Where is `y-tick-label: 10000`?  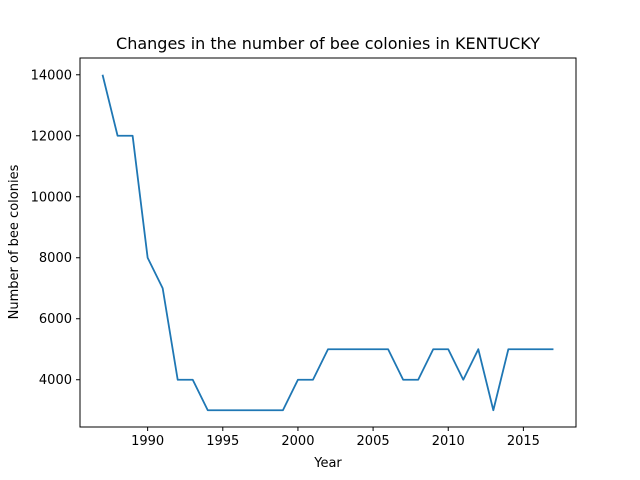 y-tick-label: 10000 is located at coordinates (51, 197).